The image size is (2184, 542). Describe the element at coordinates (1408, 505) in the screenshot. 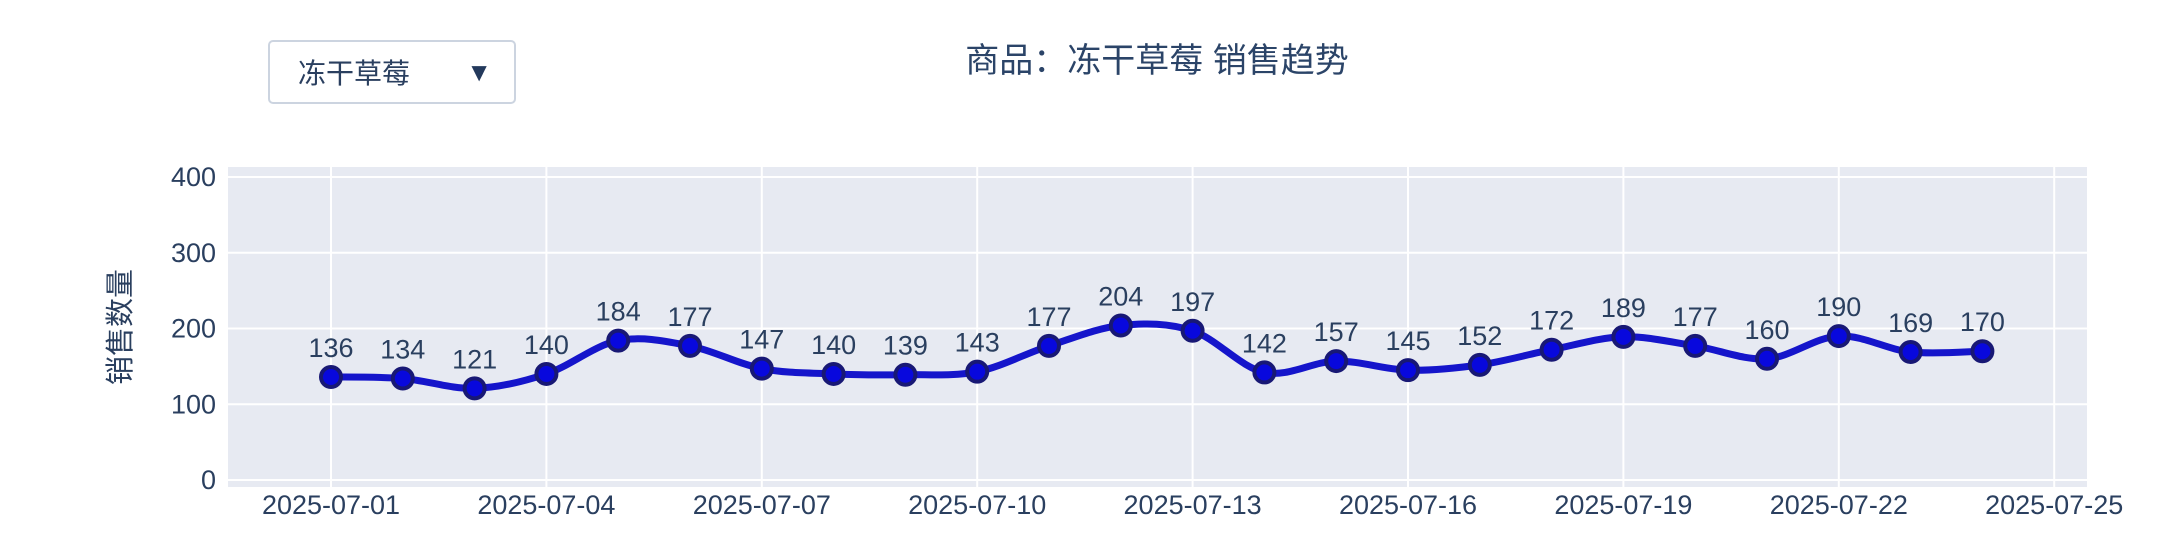

I see `x-tick-label: 2025-07-16` at that location.